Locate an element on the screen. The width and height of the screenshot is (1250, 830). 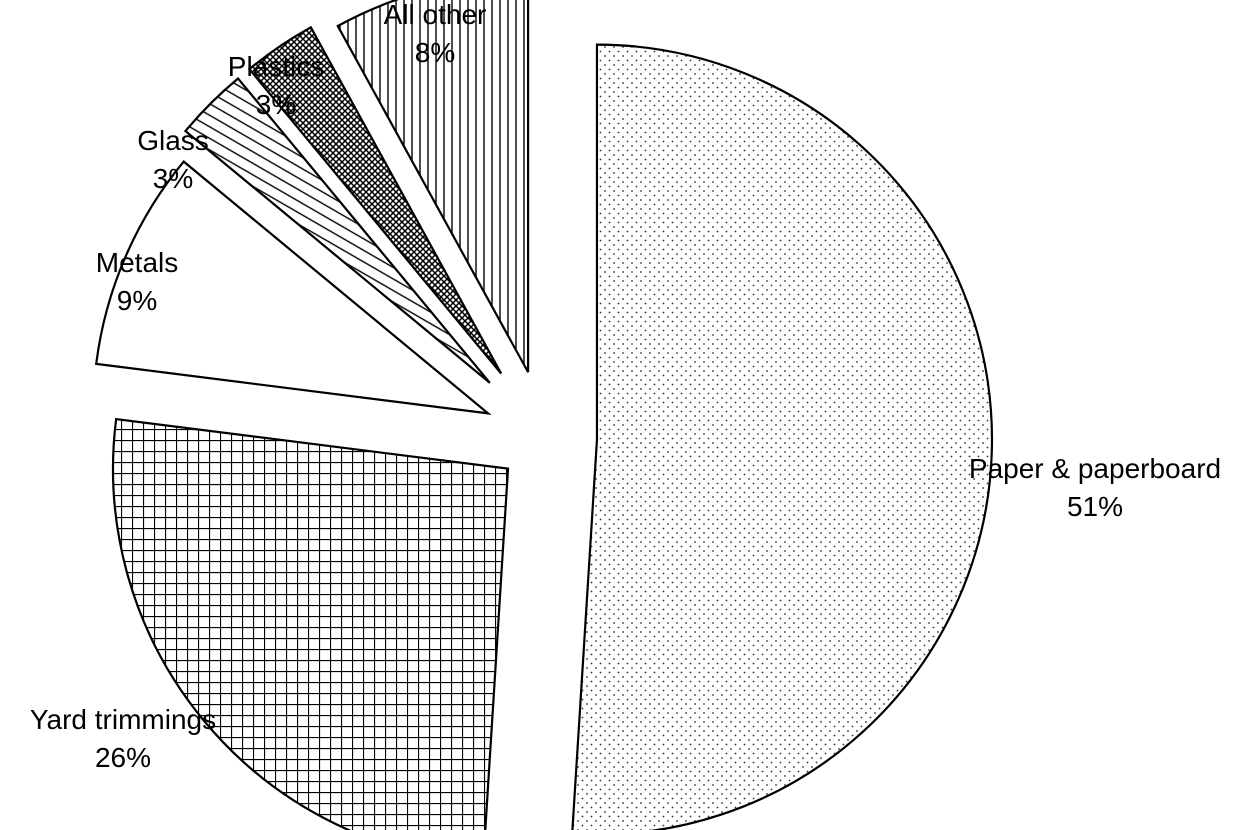
slice-label-value: 26% is located at coordinates (123, 757).